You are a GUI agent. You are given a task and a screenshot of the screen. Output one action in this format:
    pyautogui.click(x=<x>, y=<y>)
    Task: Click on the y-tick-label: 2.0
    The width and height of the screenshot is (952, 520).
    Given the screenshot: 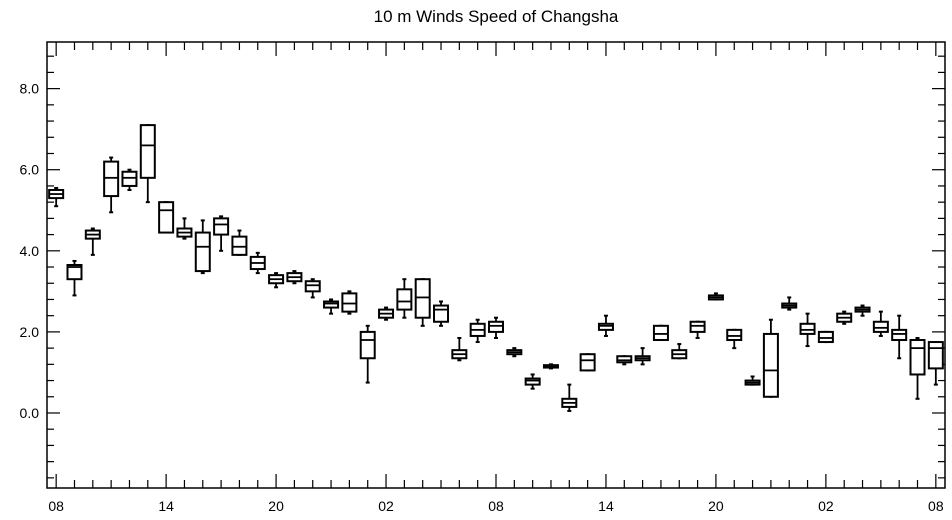 What is the action you would take?
    pyautogui.click(x=30, y=332)
    